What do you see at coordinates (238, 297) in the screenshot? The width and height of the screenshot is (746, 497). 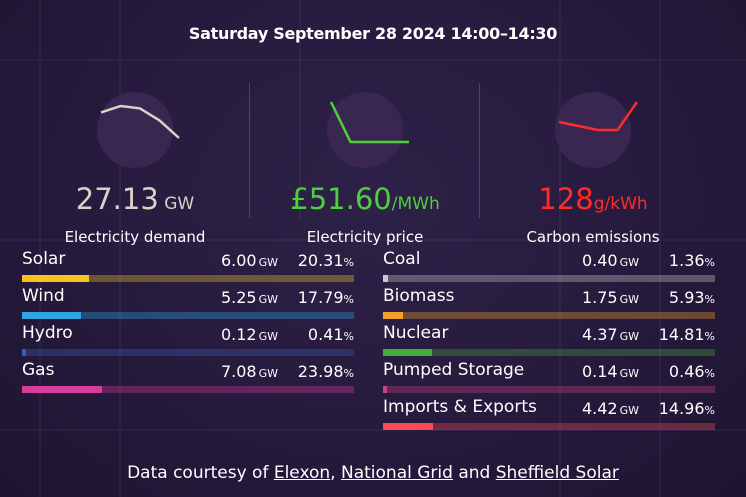 I see `source-amount-value: 5.25` at bounding box center [238, 297].